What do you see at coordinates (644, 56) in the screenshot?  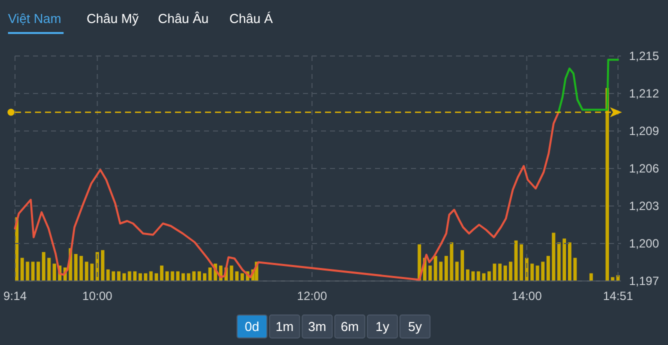 I see `y-tick-label: 1,215` at bounding box center [644, 56].